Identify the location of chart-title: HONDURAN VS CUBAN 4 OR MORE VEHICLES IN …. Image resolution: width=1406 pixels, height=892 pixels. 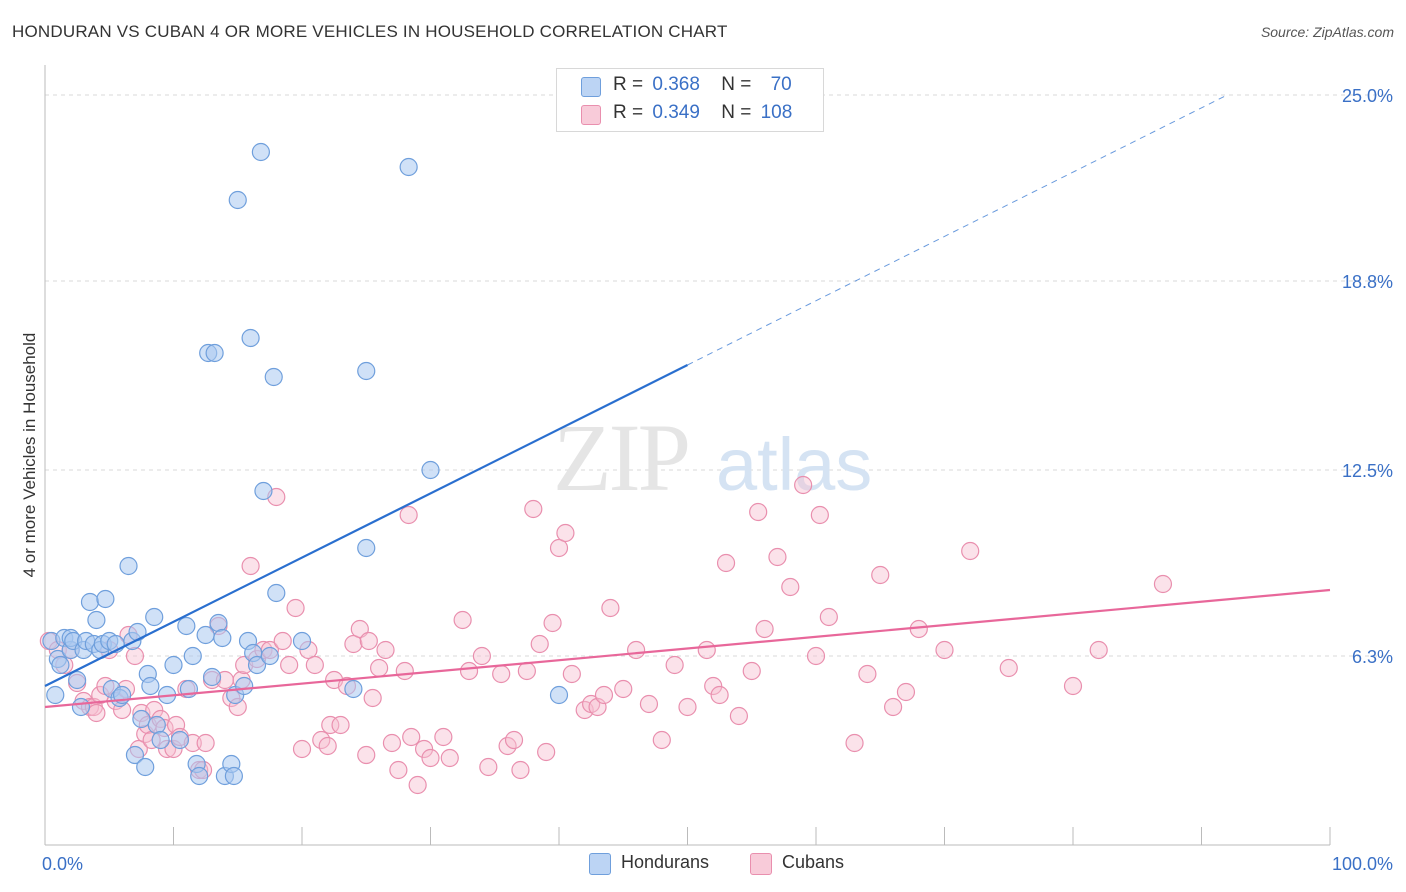
(370, 31).